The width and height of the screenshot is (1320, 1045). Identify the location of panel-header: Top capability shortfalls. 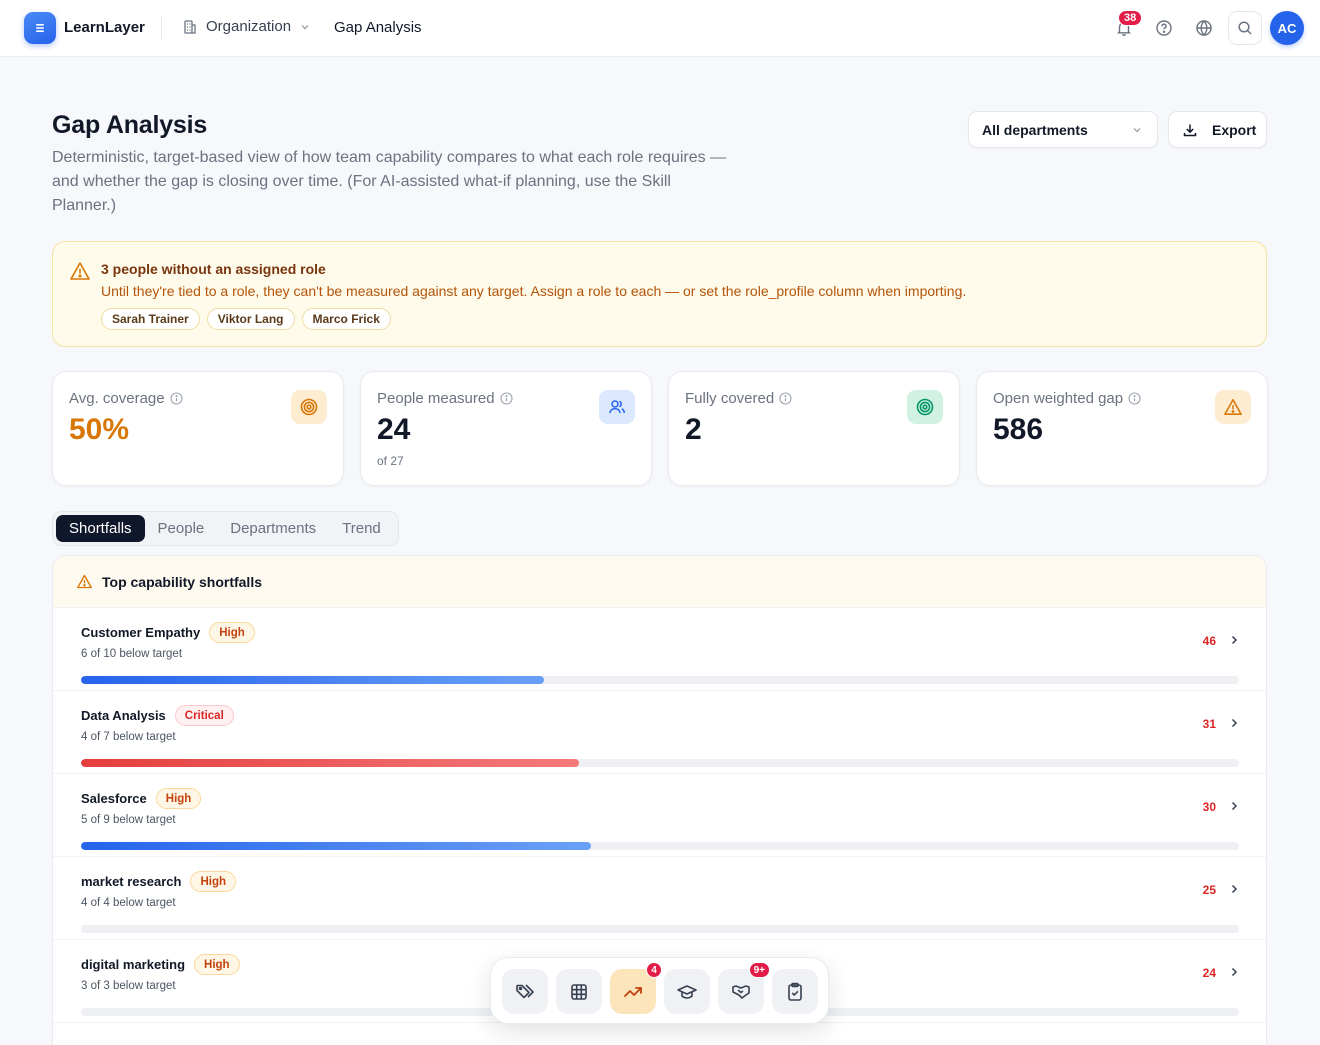
(659, 582).